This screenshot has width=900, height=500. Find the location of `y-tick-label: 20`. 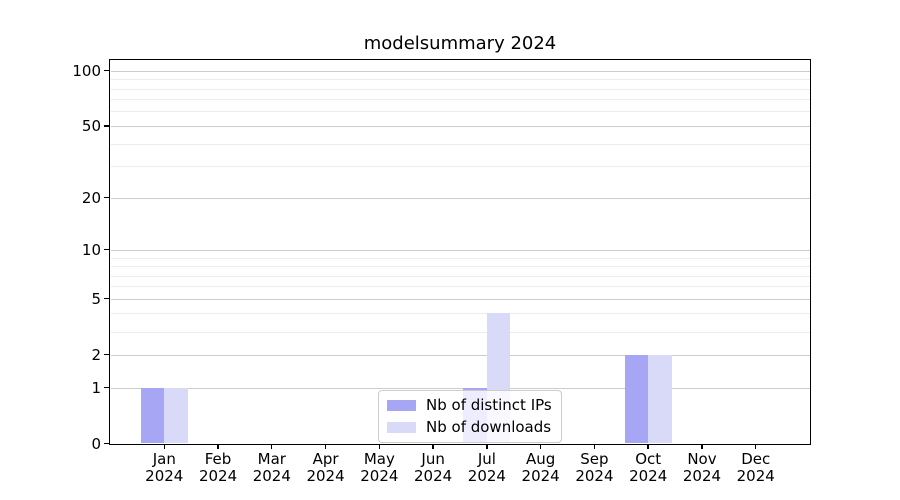

y-tick-label: 20 is located at coordinates (91, 197).